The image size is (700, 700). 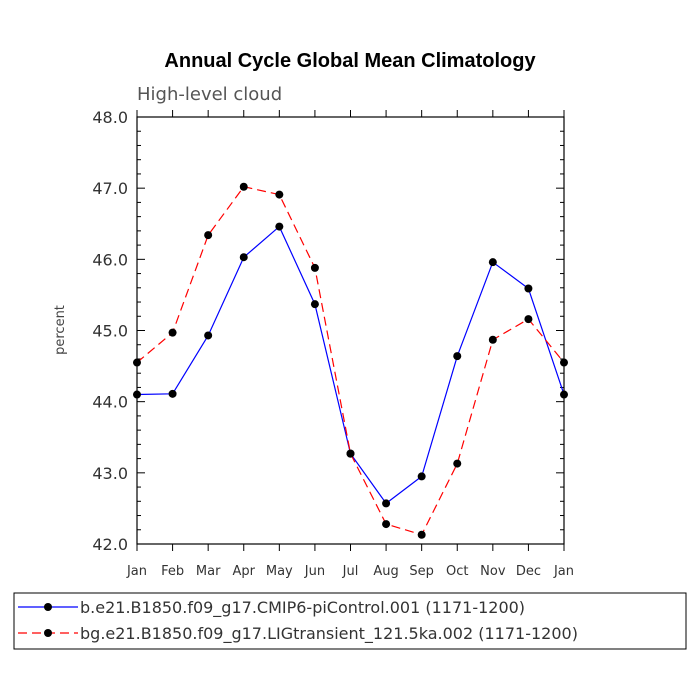 What do you see at coordinates (385, 571) in the screenshot?
I see `x-tick-label: Aug` at bounding box center [385, 571].